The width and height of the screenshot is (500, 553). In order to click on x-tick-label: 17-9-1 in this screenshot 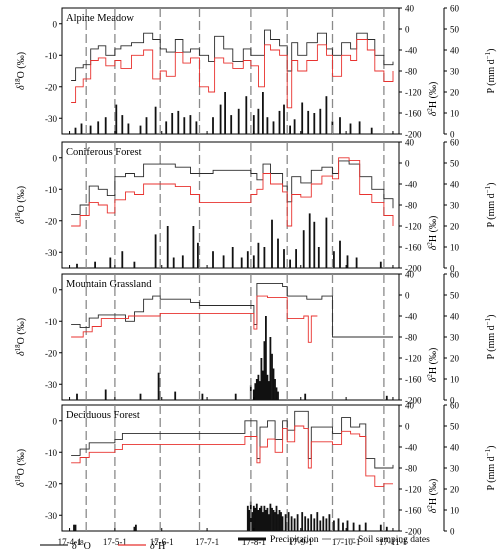, I will do `click(301, 542)`.